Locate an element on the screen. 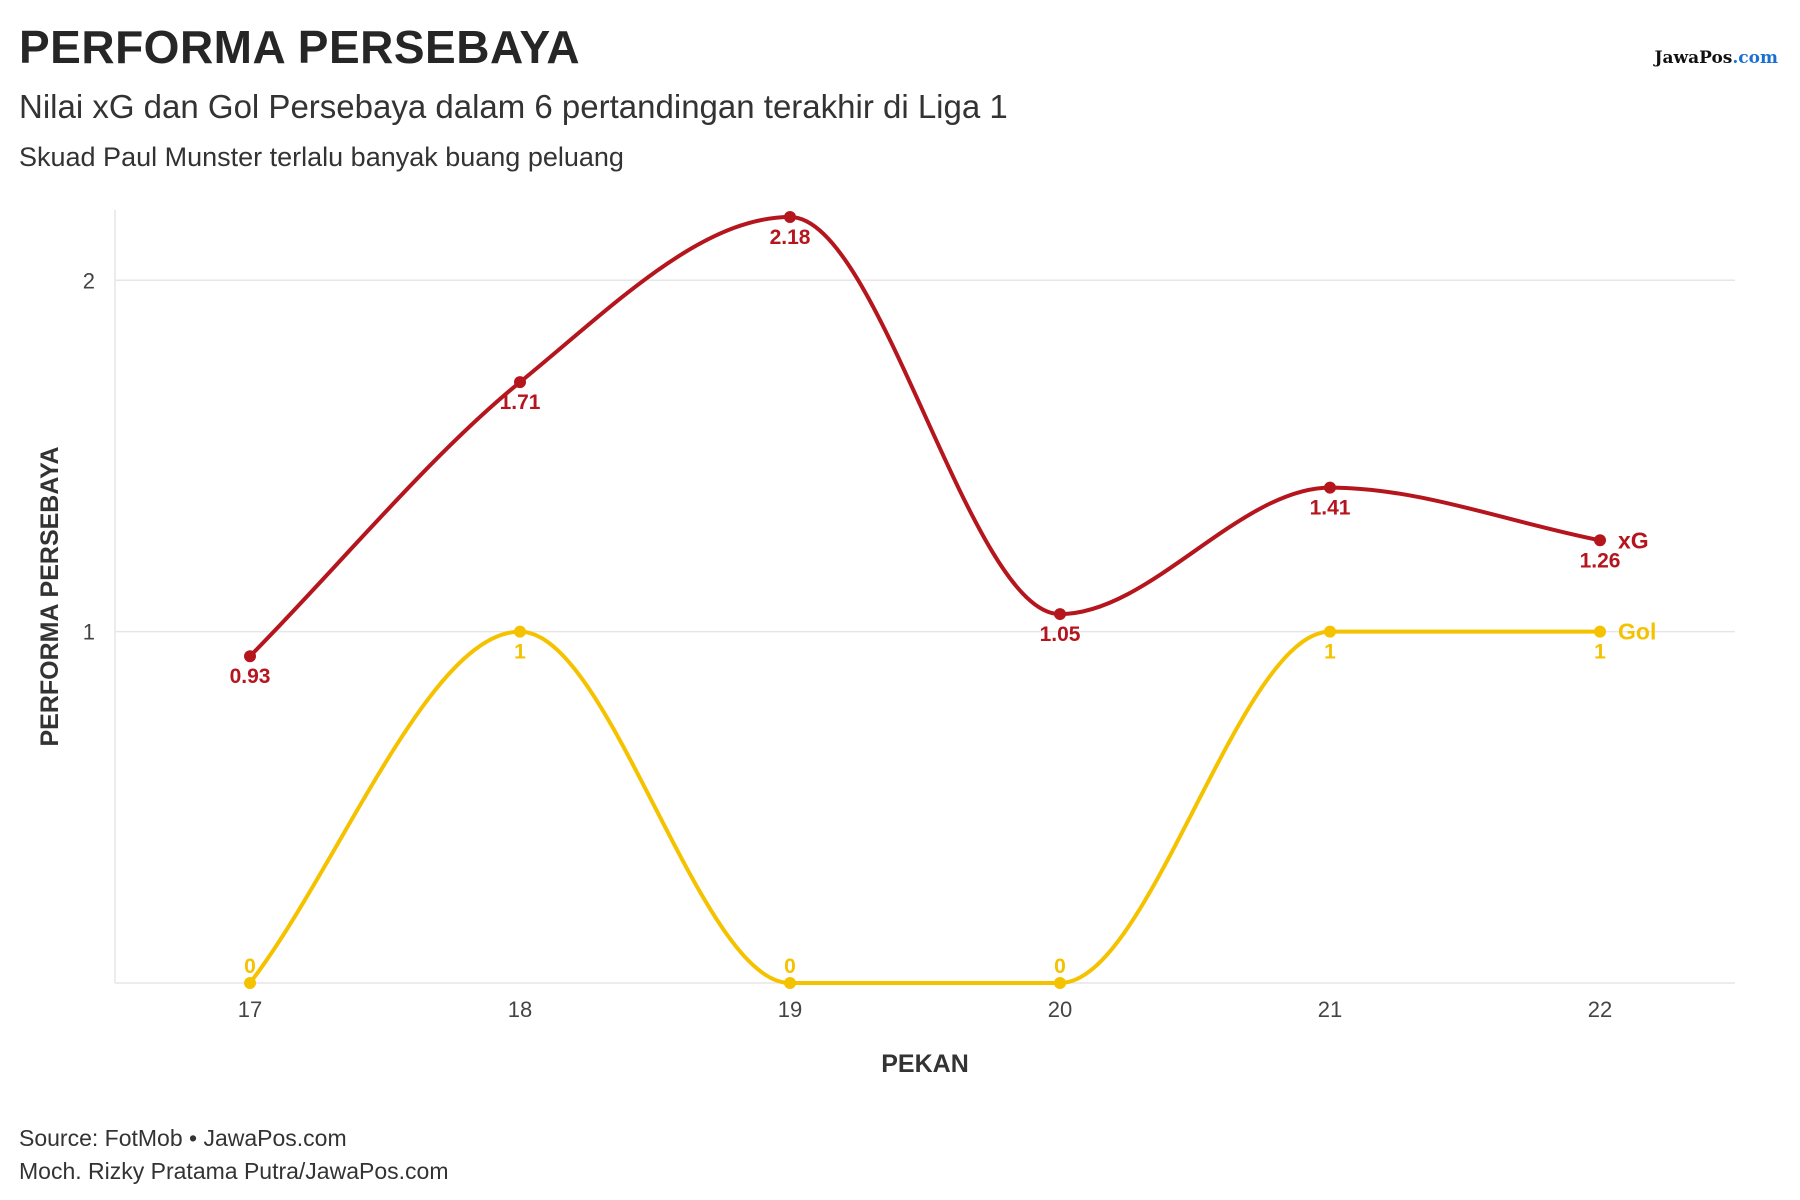 The height and width of the screenshot is (1200, 1800). data-label-xg: 1.71 is located at coordinates (520, 402).